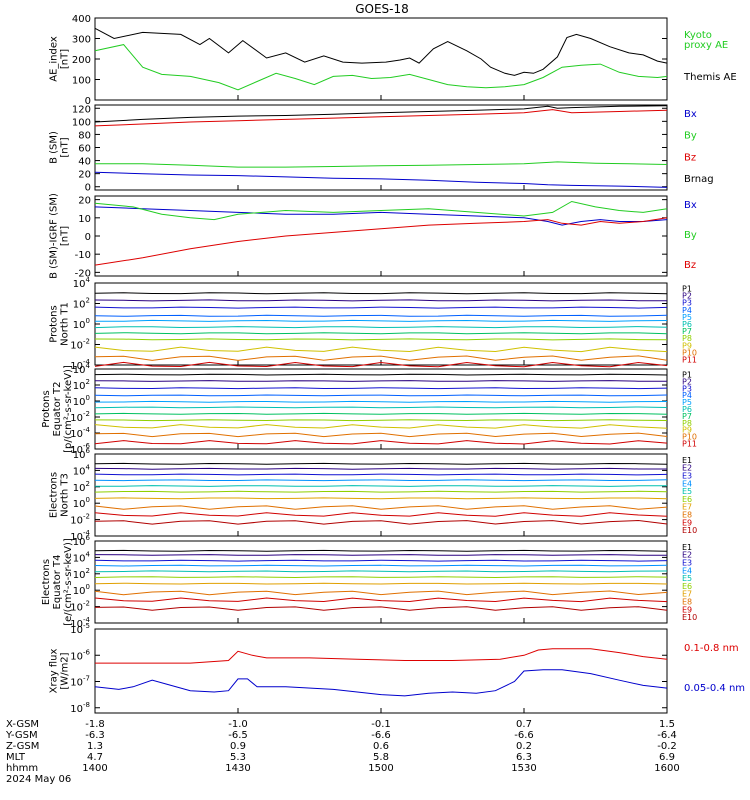 Image resolution: width=750 pixels, height=800 pixels. I want to click on y-axis-label: Protons, so click(46, 408).